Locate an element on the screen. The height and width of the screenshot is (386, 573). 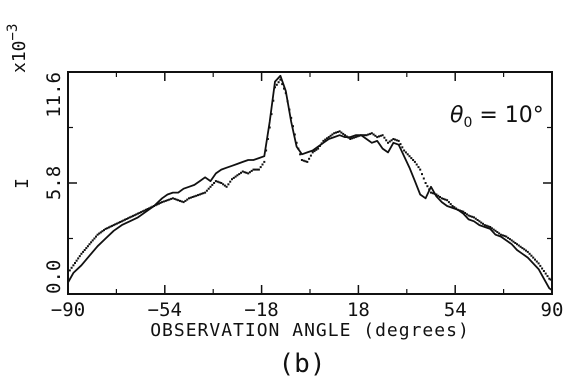
y-tick-label: 0.0 is located at coordinates (54, 277).